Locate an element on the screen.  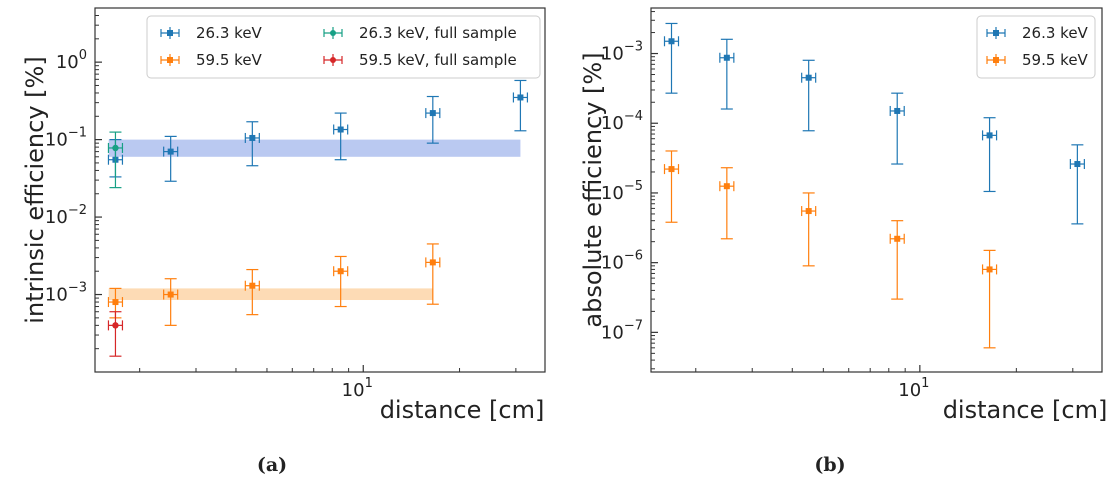
y-tick-label: 10⁻⁶ is located at coordinates (622, 261).